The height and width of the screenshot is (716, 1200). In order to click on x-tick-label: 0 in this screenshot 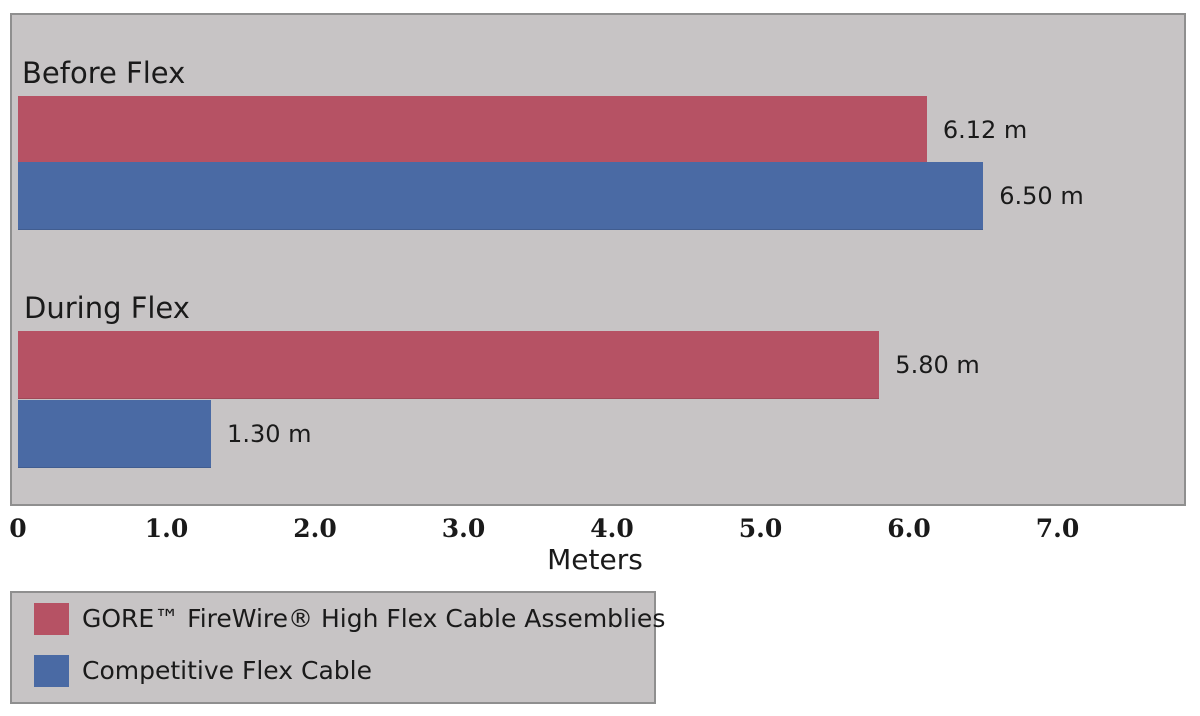, I will do `click(18, 528)`.